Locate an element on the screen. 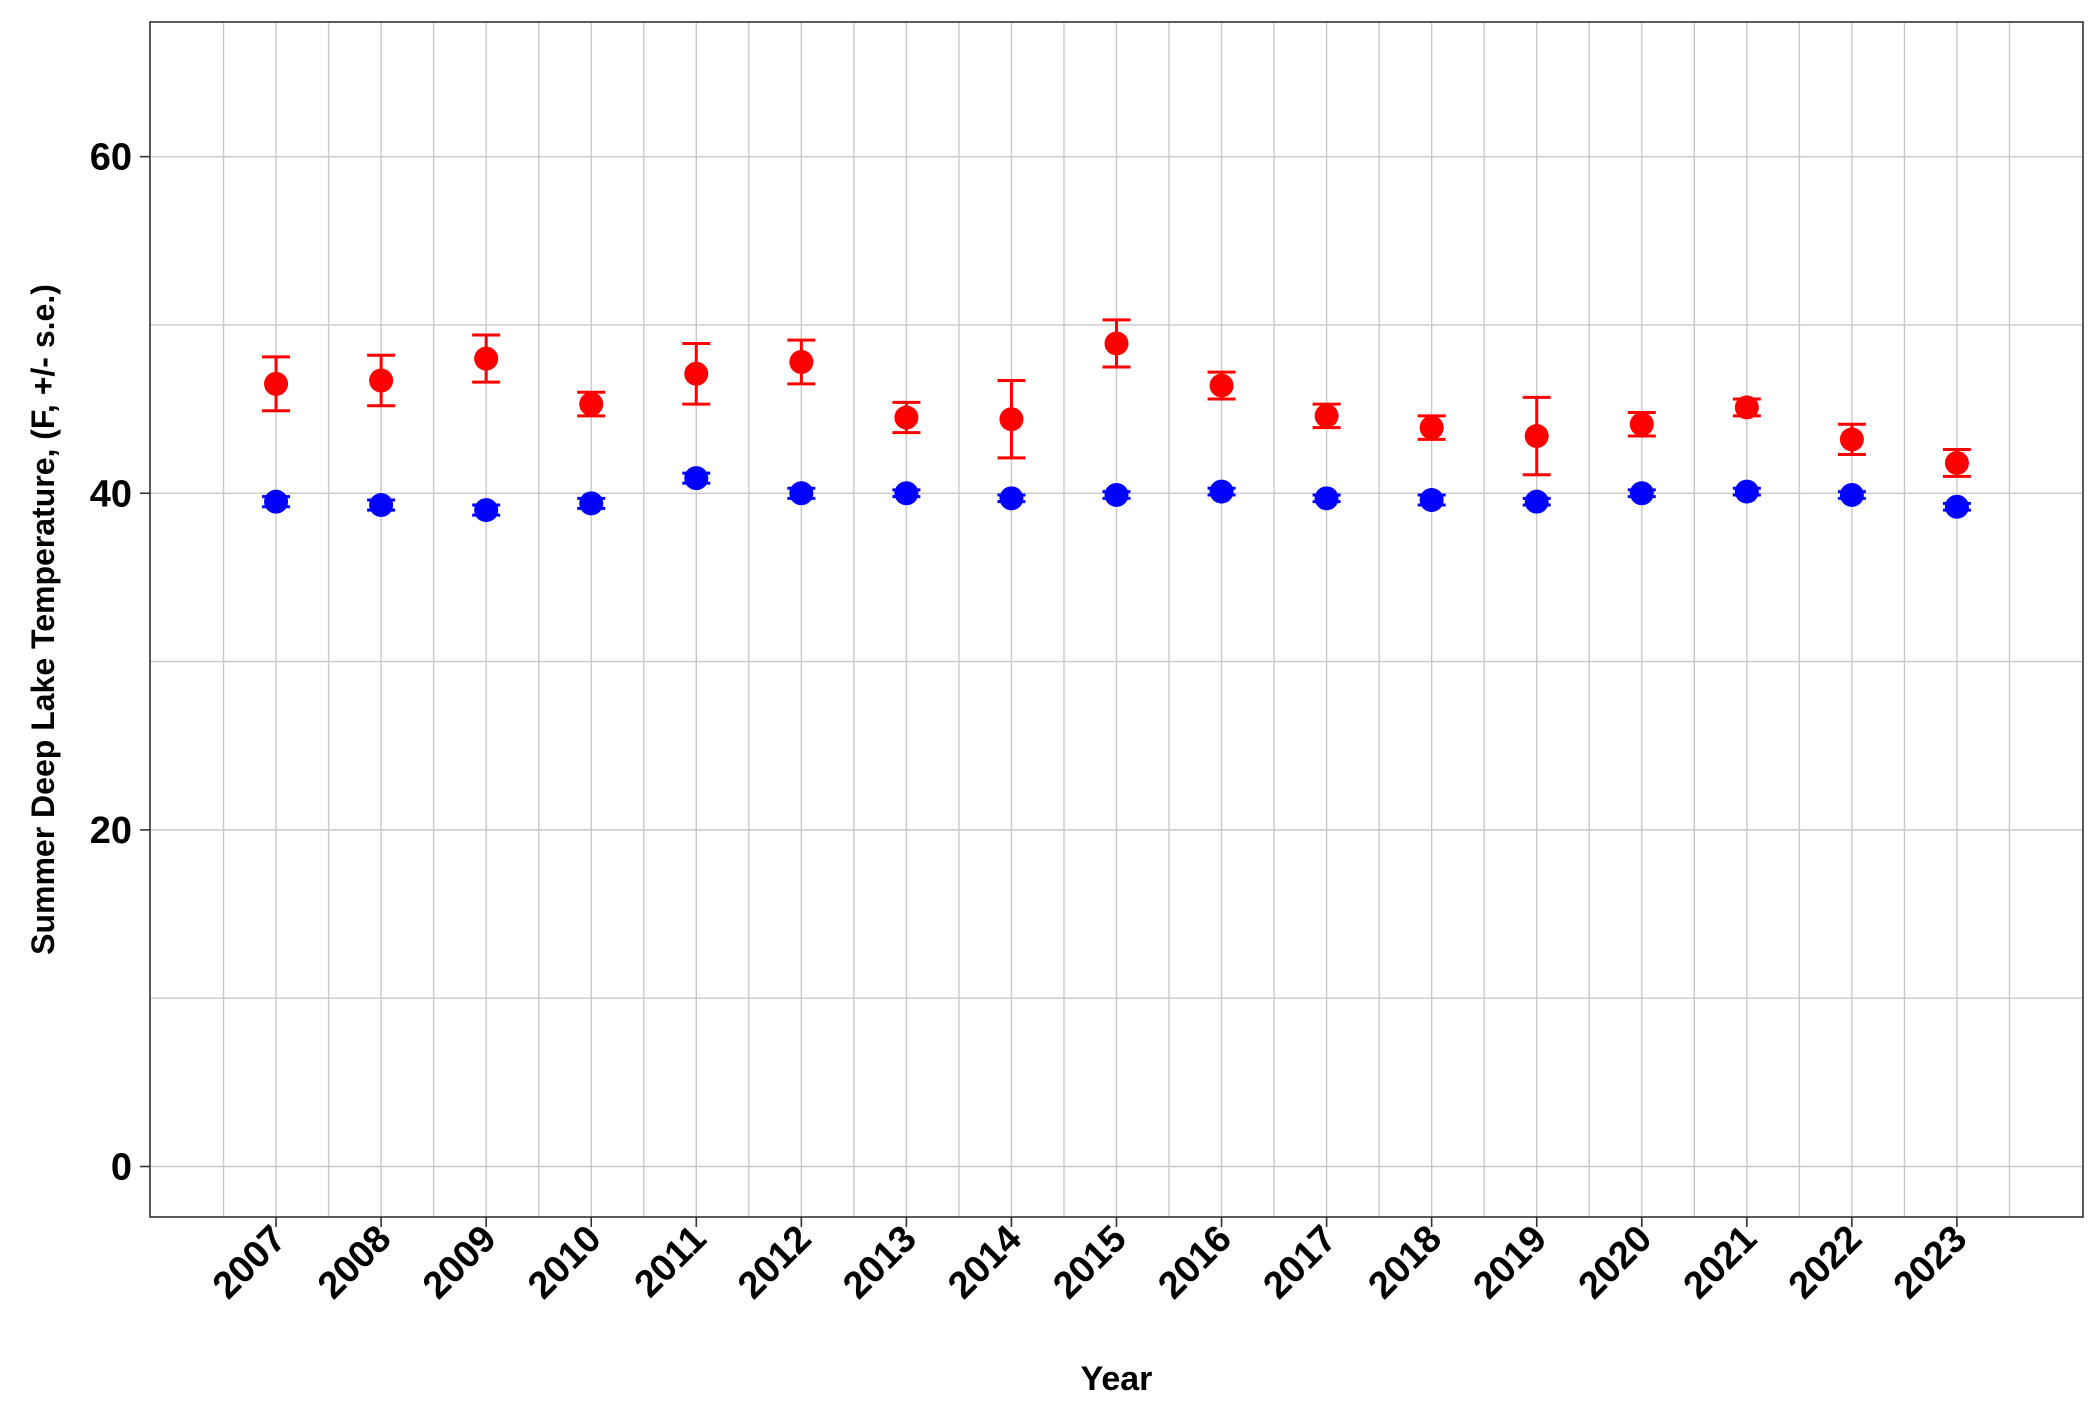  y-tick-label: 20 is located at coordinates (111, 831).